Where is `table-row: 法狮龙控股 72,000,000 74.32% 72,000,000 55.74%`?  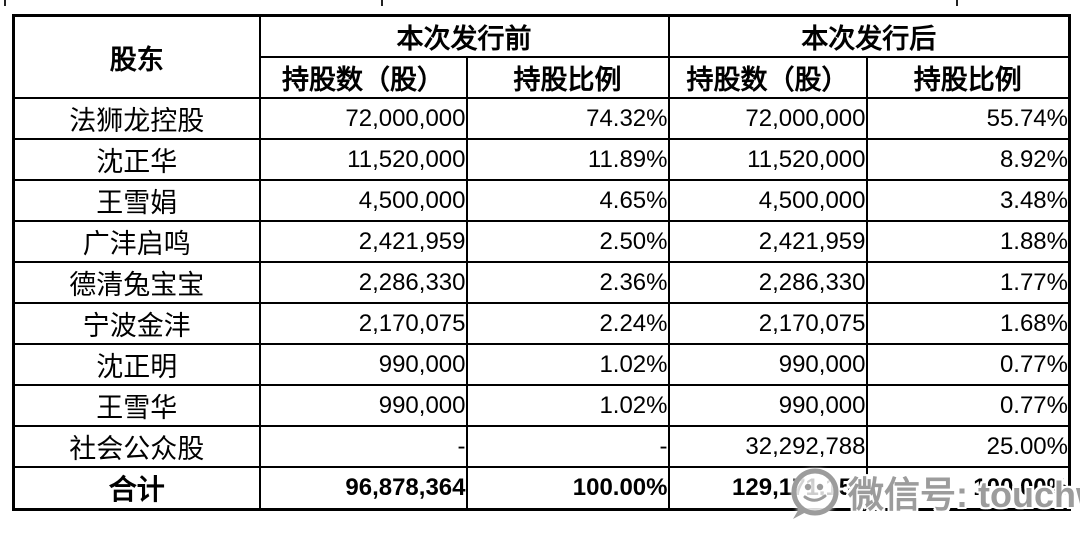 table-row: 法狮龙控股 72,000,000 74.32% 72,000,000 55.74% is located at coordinates (541, 118).